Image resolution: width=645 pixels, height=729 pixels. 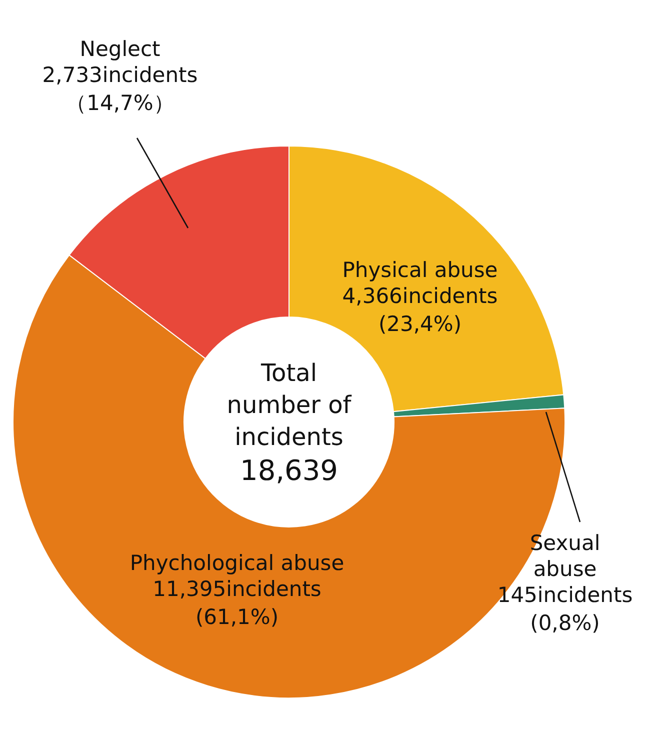 I want to click on text: 18,639, so click(x=289, y=470).